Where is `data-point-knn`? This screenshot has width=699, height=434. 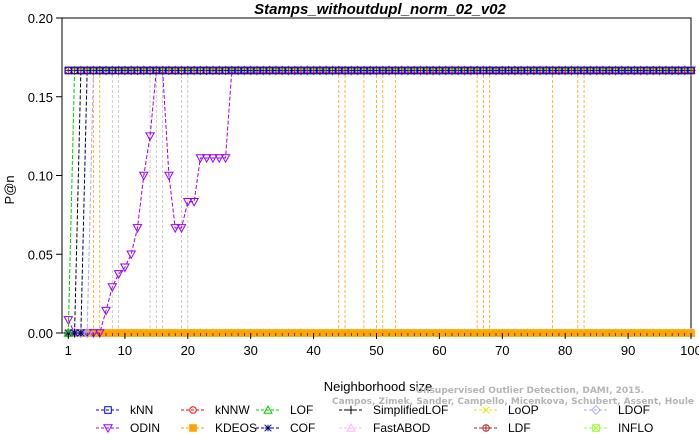 data-point-knn is located at coordinates (691, 70).